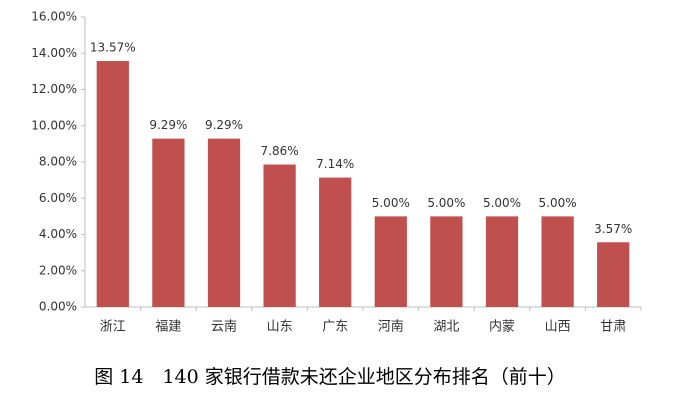  I want to click on x-tick-label: 云南, so click(224, 327).